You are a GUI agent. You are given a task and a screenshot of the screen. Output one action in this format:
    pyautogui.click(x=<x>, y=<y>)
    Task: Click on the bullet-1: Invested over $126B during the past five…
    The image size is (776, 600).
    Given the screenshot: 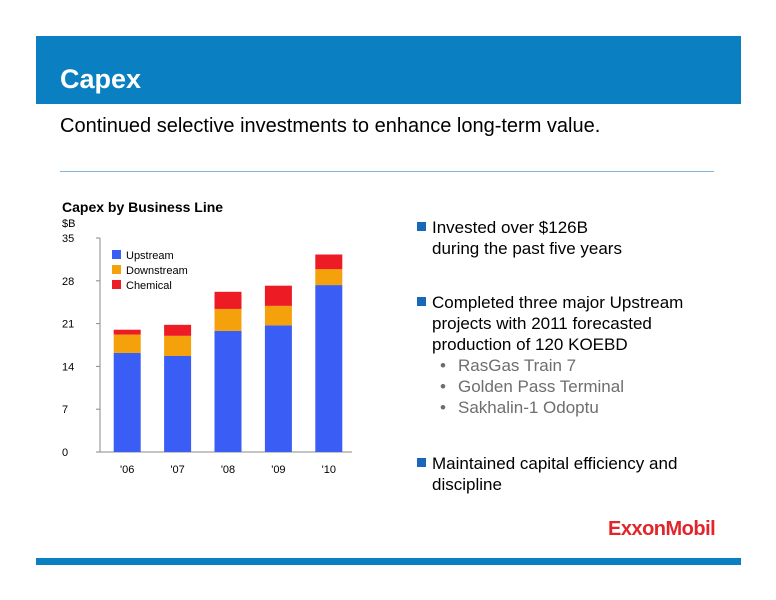 What is the action you would take?
    pyautogui.click(x=519, y=238)
    